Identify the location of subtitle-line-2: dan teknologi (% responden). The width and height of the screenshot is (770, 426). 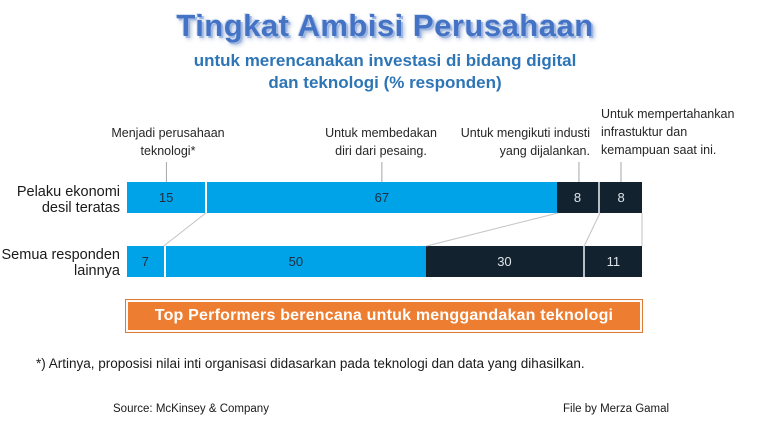
(385, 82).